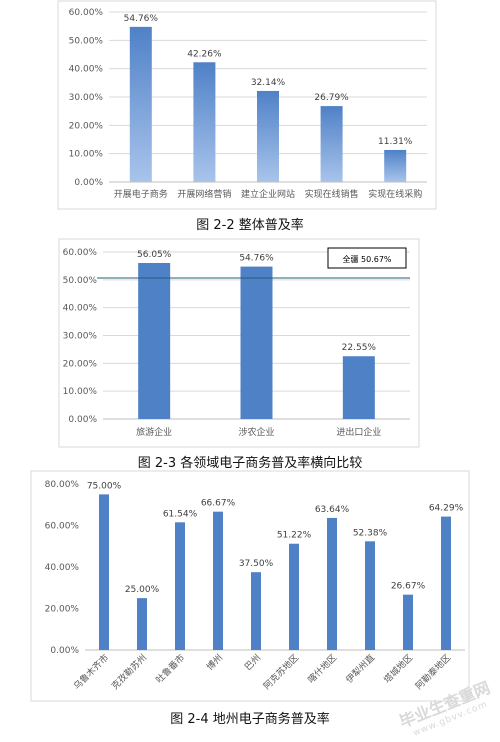 This screenshot has width=500, height=742. I want to click on x-tick-label: 建立企业网站, so click(268, 194).